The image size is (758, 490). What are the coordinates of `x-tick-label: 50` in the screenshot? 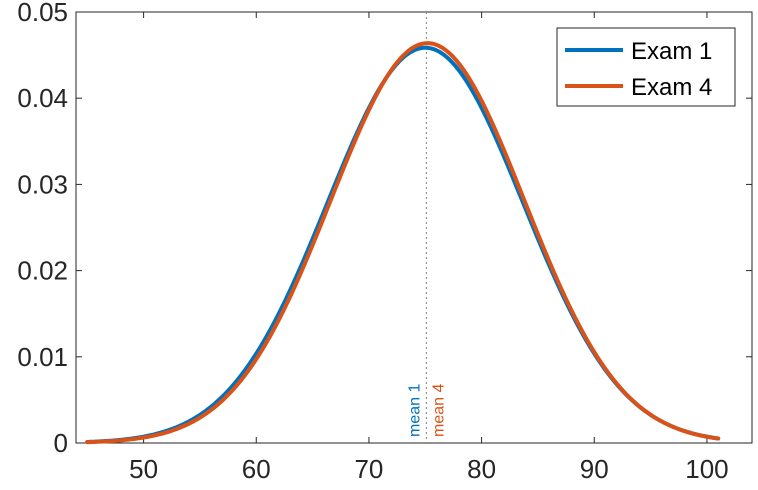 It's located at (143, 469).